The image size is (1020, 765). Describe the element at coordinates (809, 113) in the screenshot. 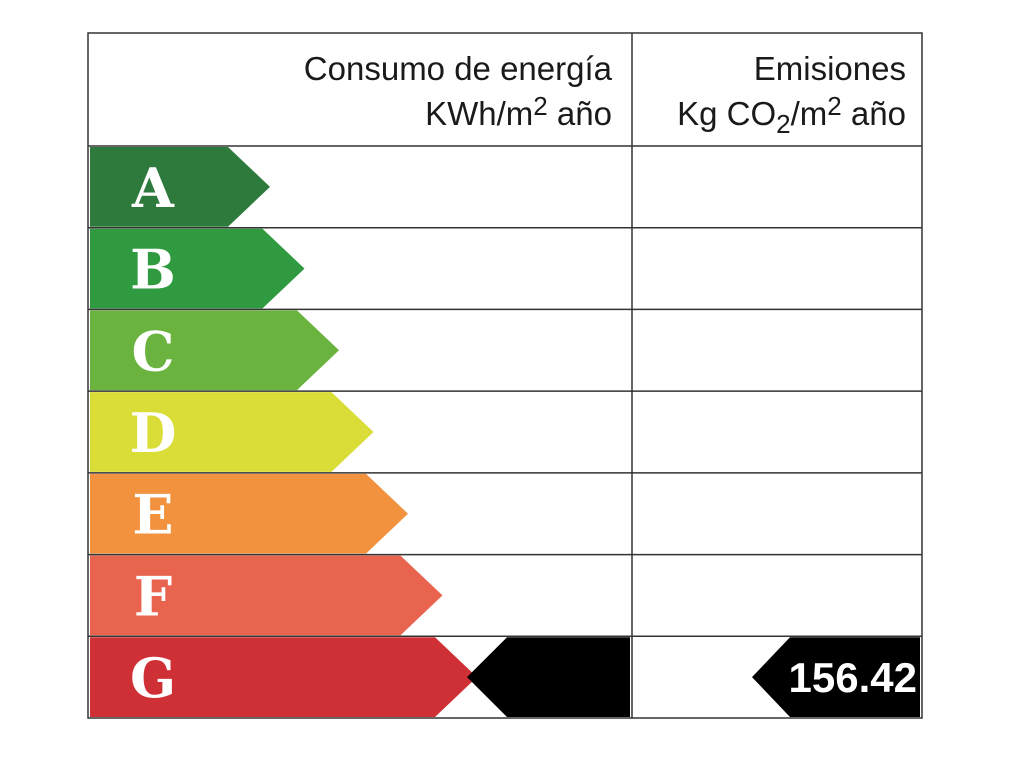

I see `unit-part: /m` at that location.